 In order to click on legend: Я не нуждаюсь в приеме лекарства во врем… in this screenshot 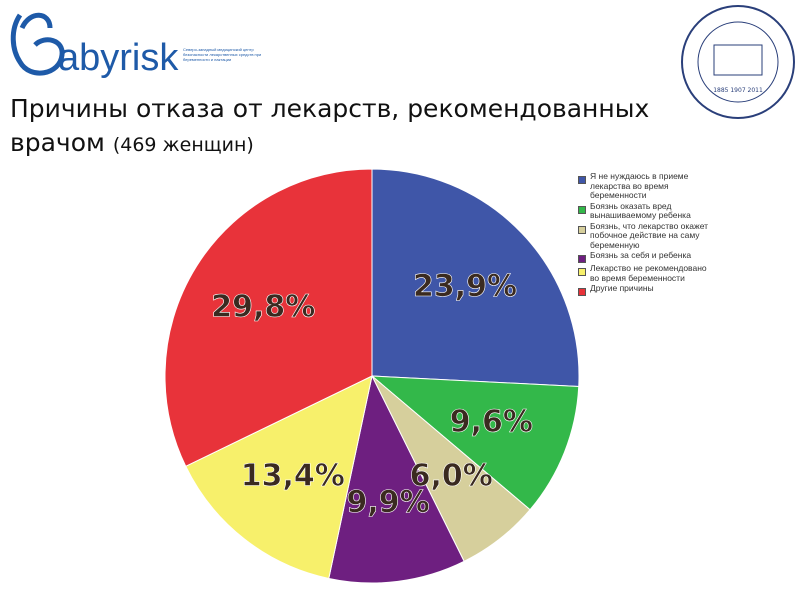, I will do `click(648, 234)`.